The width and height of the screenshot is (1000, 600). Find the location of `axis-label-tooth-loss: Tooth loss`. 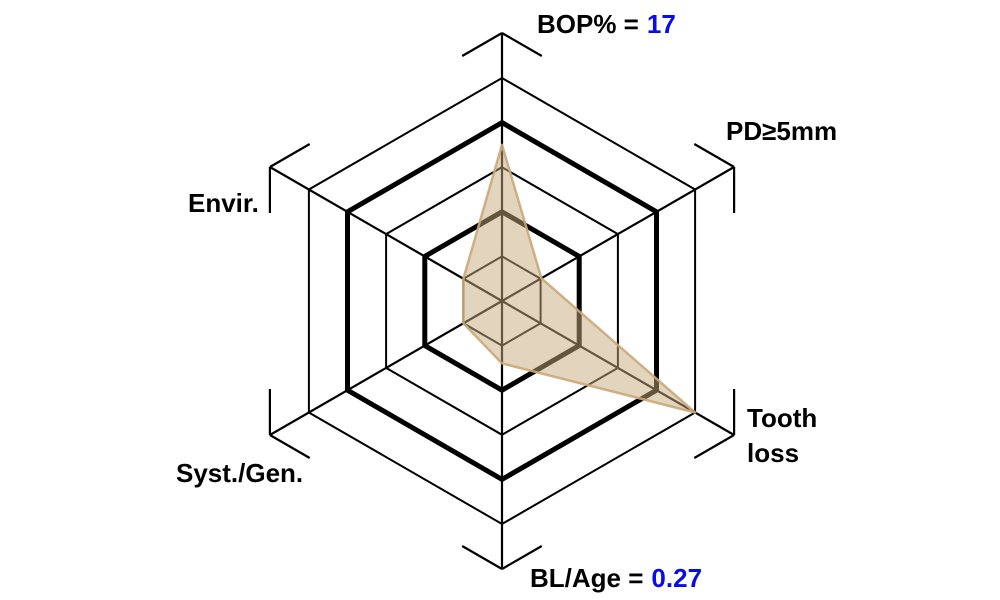

axis-label-tooth-loss: Tooth loss is located at coordinates (782, 436).